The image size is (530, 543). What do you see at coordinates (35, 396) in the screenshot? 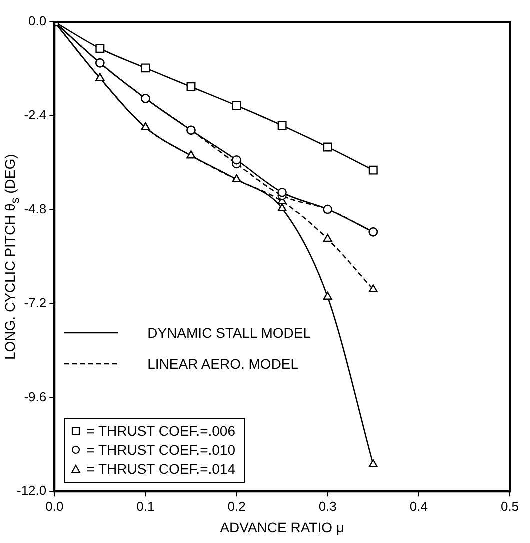
I see `y-tick-label: -9.6` at bounding box center [35, 396].